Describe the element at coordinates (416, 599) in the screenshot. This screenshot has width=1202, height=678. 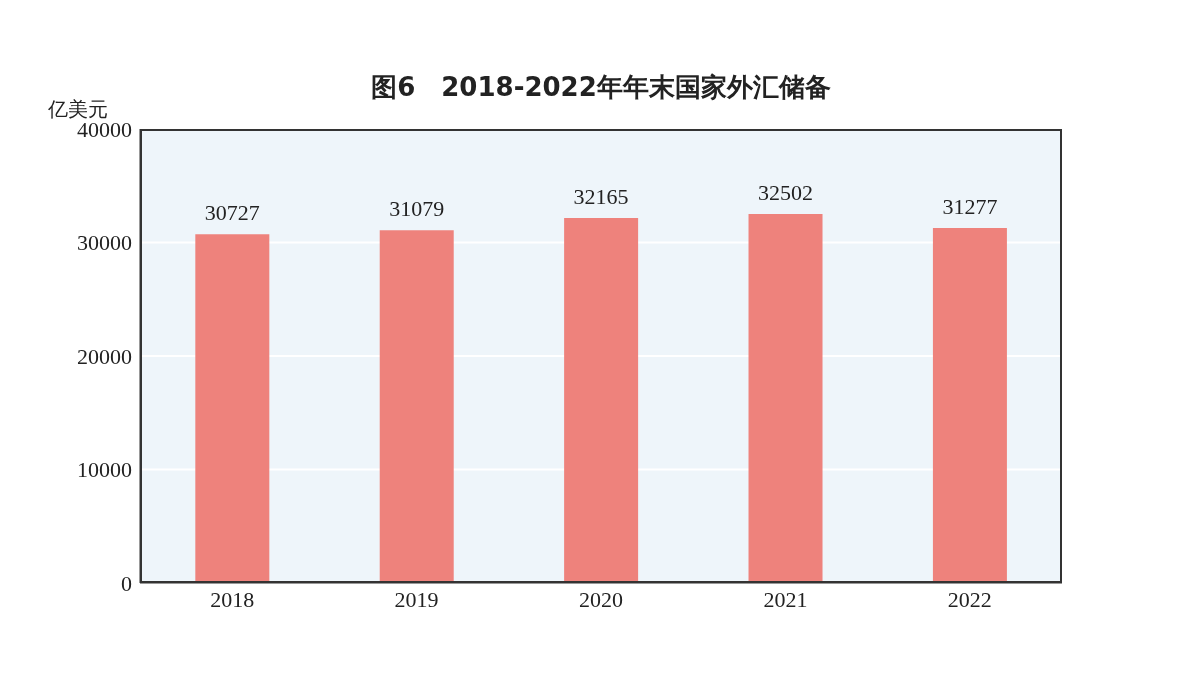
I see `x-tick-label: 2019` at that location.